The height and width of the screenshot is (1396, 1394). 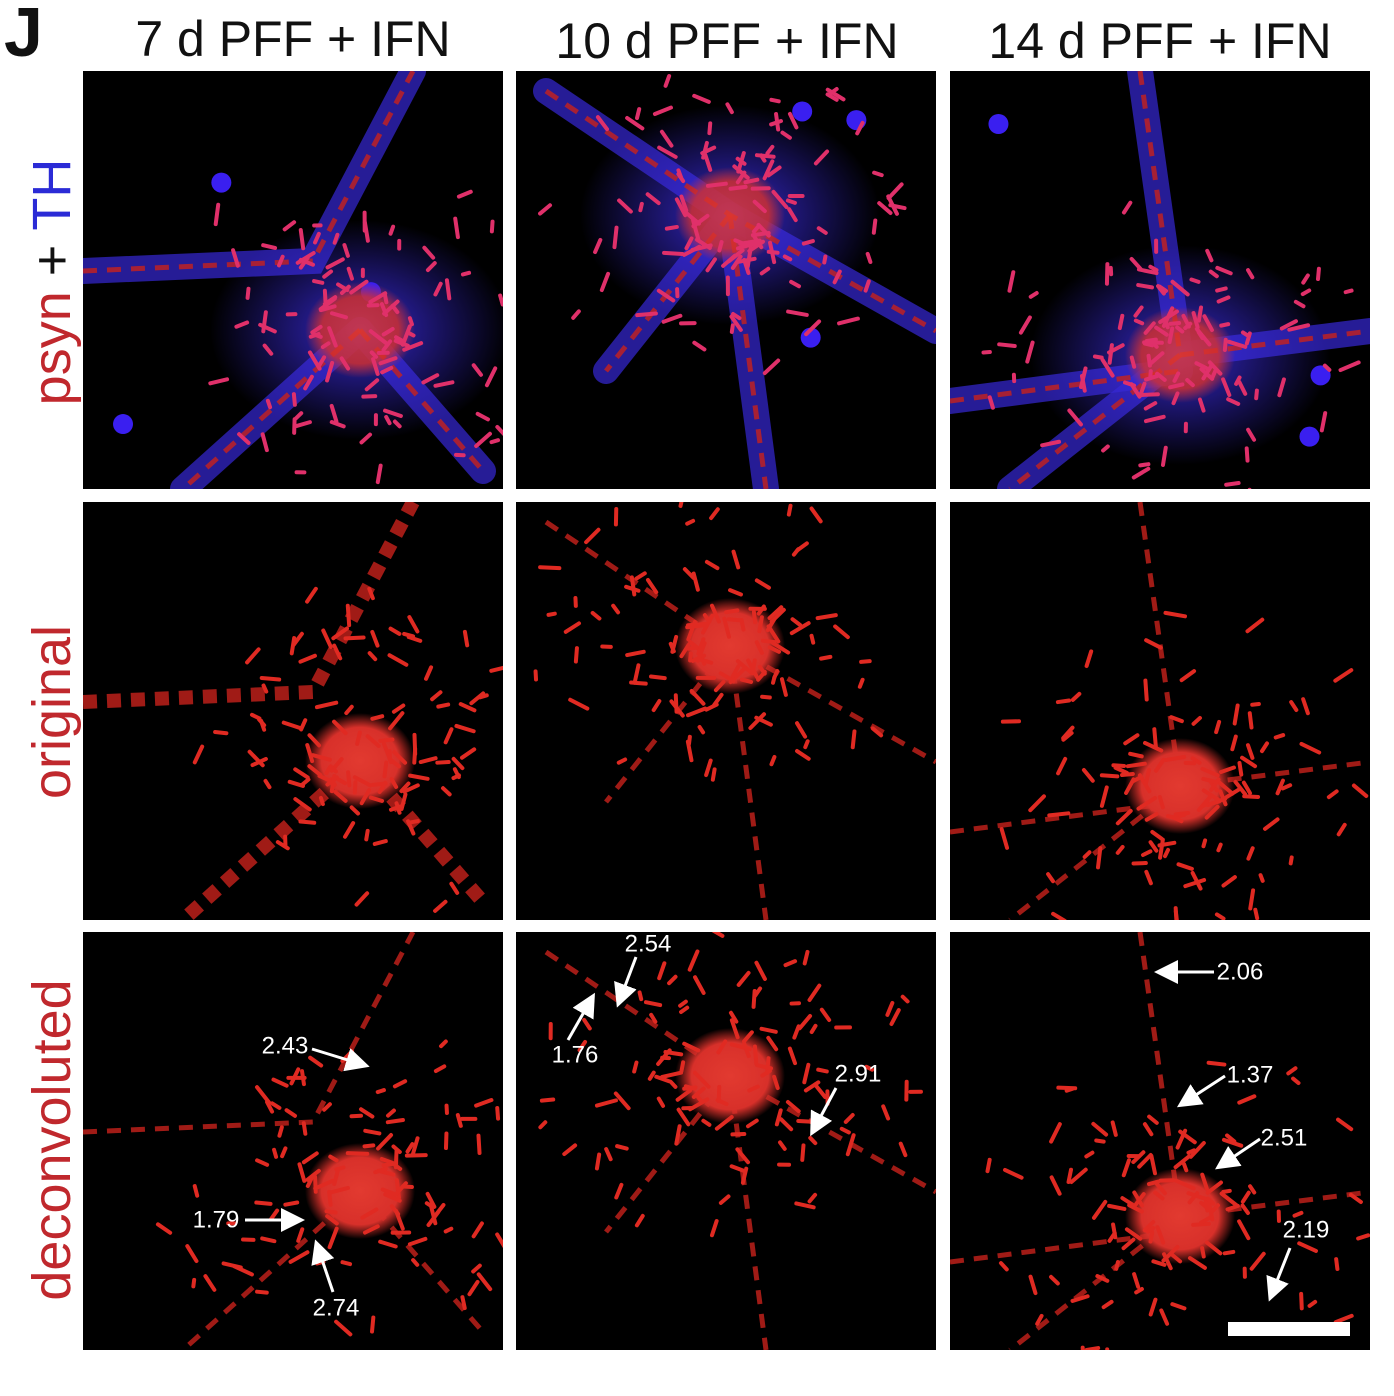 What do you see at coordinates (52, 1139) in the screenshot?
I see `row-label-part: deconvoluted` at bounding box center [52, 1139].